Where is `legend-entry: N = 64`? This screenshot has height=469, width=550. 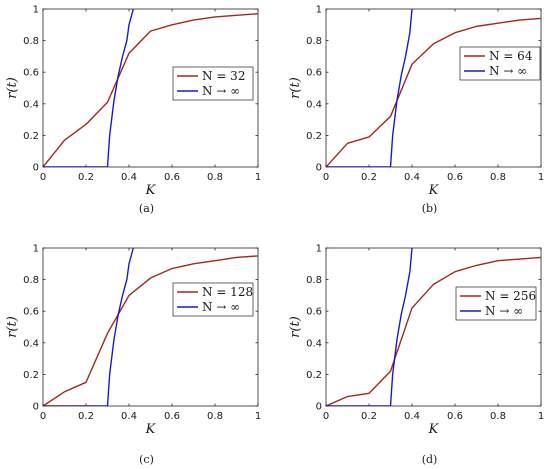
legend-entry: N = 64 is located at coordinates (511, 56).